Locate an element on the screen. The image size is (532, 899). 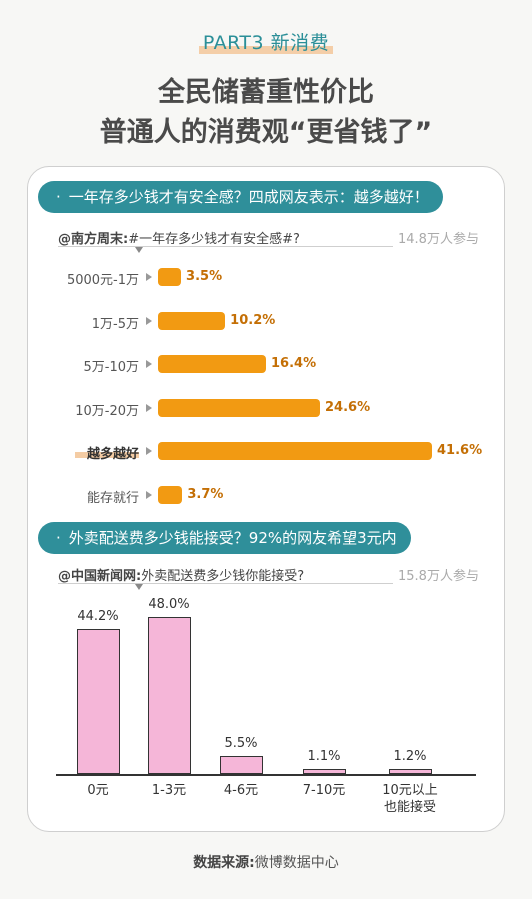
value-label: 16.4% is located at coordinates (294, 363).